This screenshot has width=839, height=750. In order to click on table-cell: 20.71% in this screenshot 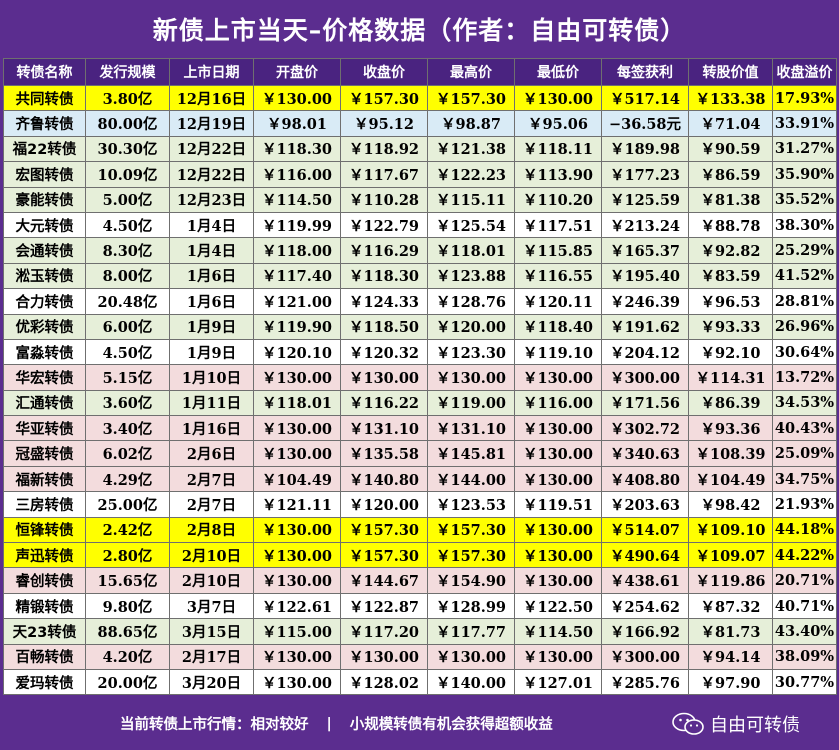, I will do `click(804, 580)`.